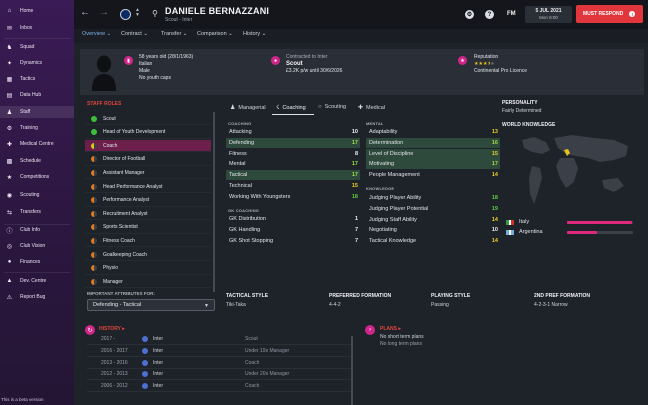 The image size is (648, 405). Describe the element at coordinates (104, 12) in the screenshot. I see `forward-arrow-icon: →` at that location.